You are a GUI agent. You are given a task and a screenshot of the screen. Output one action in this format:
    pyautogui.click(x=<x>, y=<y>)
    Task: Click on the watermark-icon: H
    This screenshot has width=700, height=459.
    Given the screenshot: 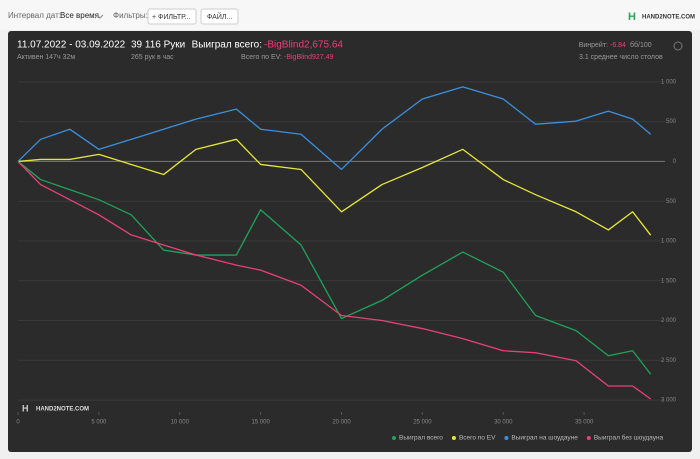 What is the action you would take?
    pyautogui.click(x=25, y=408)
    